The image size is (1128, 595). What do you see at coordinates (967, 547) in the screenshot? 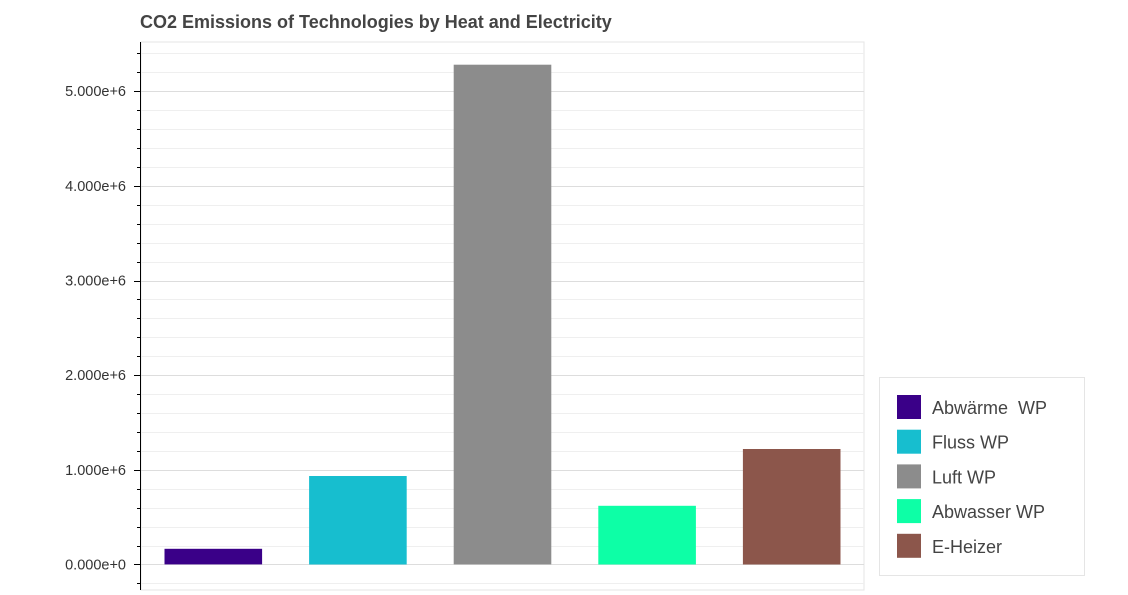
I see `legend-label: E-Heizer` at bounding box center [967, 547].